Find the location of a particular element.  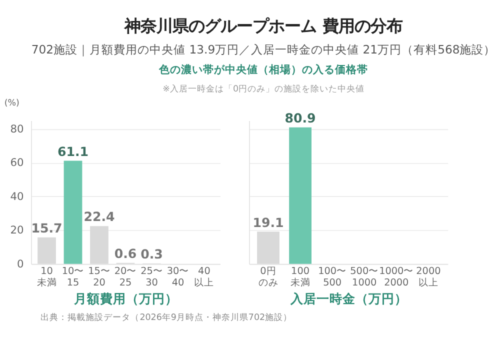

x-tick-label: 100未満 is located at coordinates (300, 277).